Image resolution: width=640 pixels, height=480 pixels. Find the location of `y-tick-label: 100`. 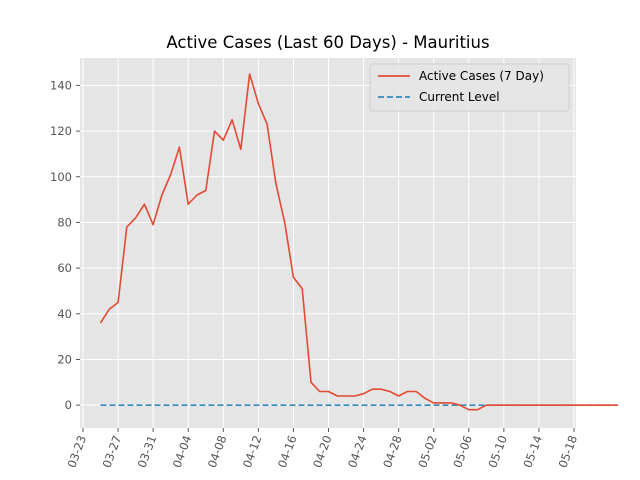

y-tick-label: 100 is located at coordinates (61, 177).